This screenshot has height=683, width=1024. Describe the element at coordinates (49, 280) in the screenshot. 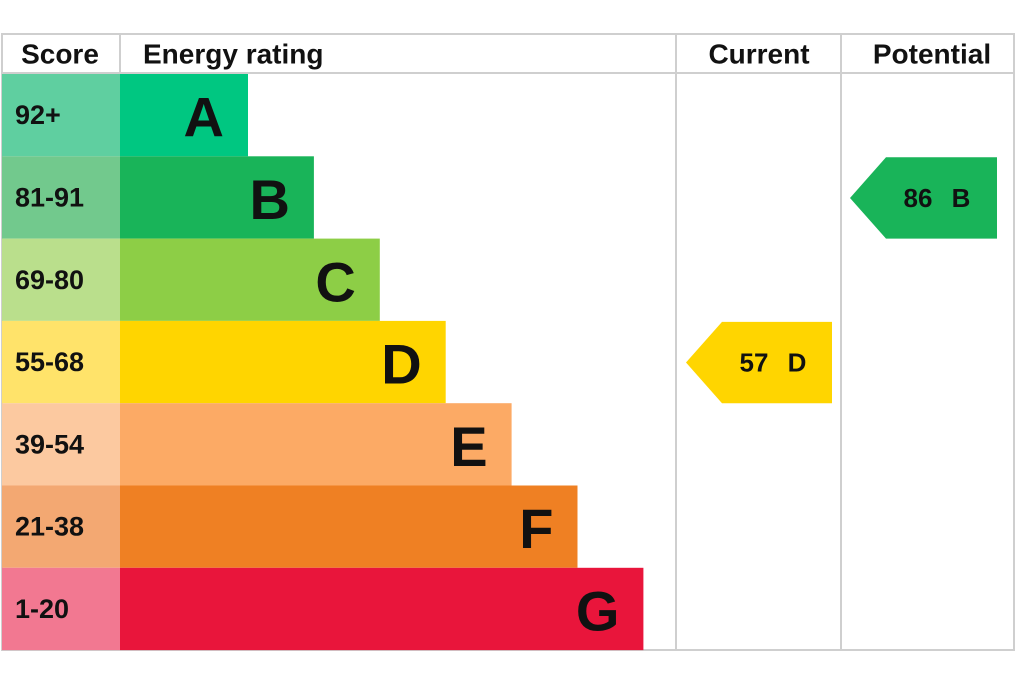

I see `score-label: 69-80` at that location.